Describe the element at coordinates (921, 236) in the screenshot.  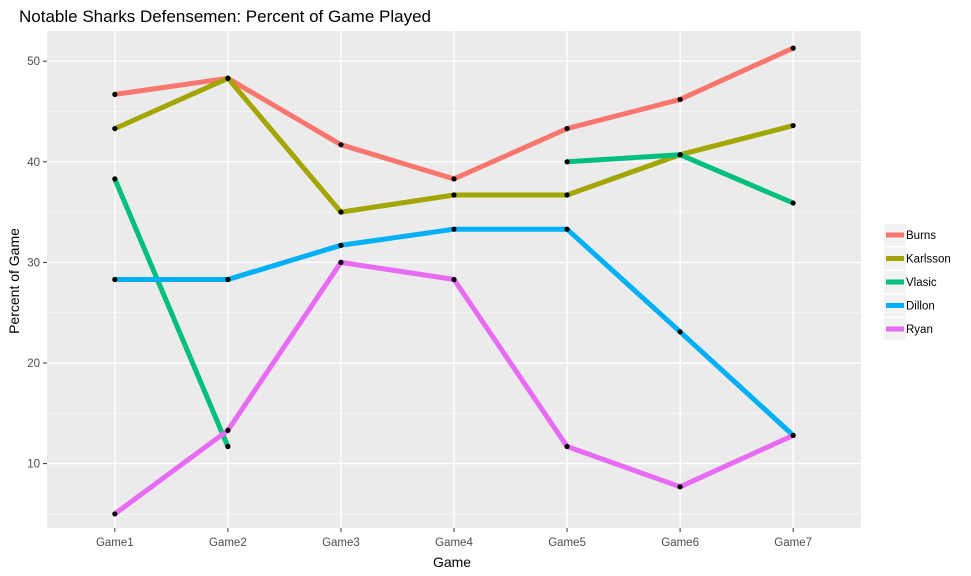
I see `legend-label-burns: Burns` at that location.